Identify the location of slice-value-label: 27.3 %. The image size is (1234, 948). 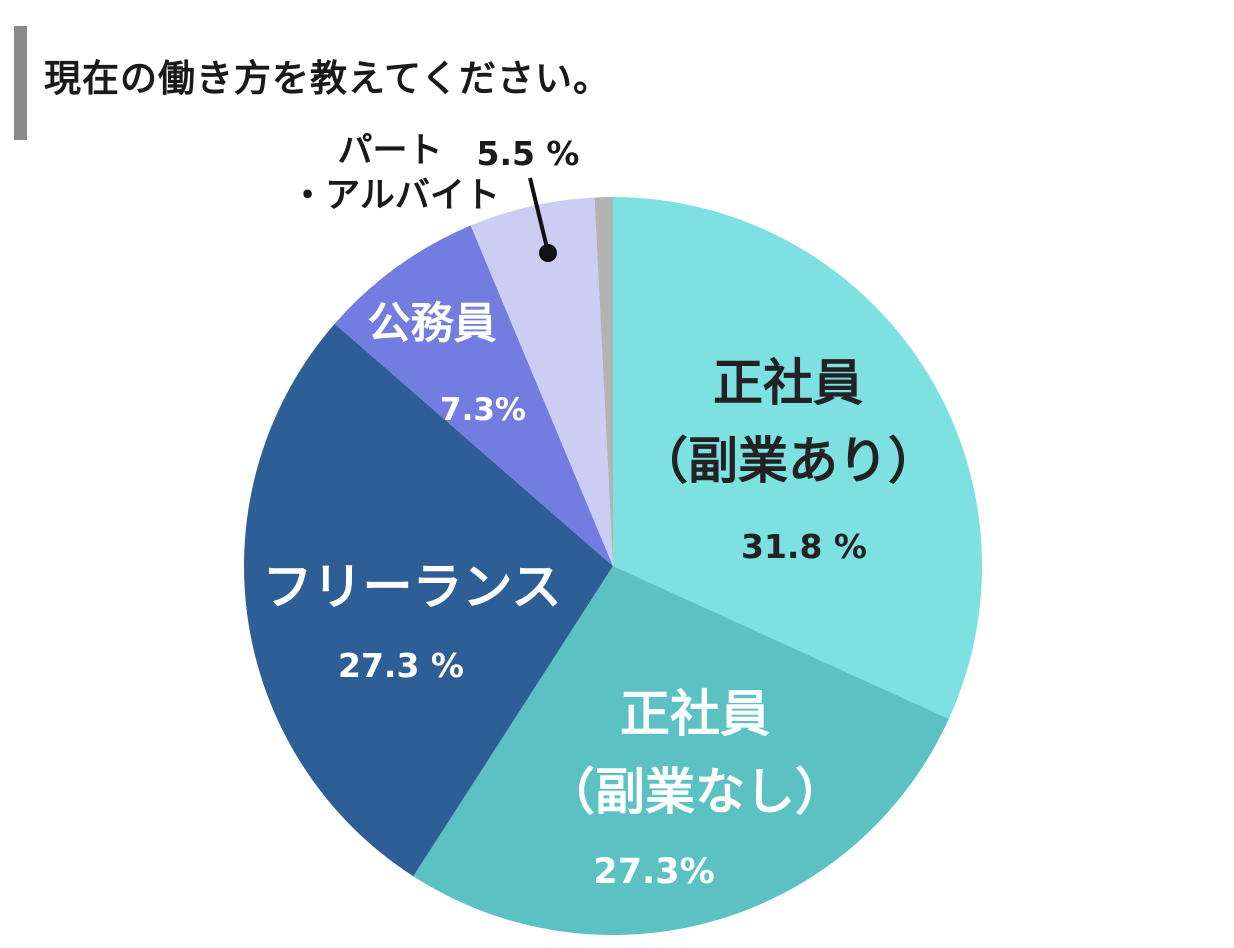
(401, 665).